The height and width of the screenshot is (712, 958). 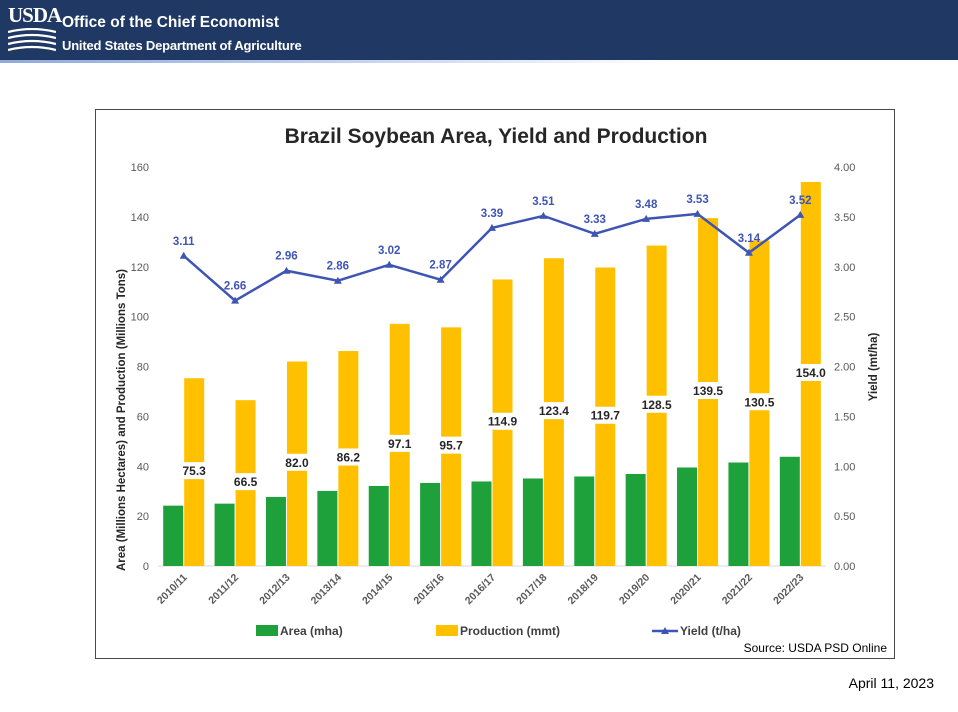 I want to click on x-tick-label: 2019/20, so click(x=634, y=589).